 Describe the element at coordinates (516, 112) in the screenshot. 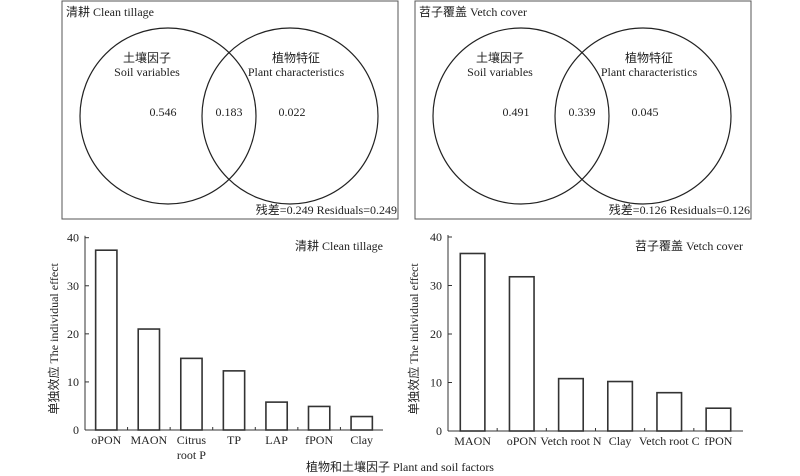

I see `soil-only-value: 0.491` at that location.